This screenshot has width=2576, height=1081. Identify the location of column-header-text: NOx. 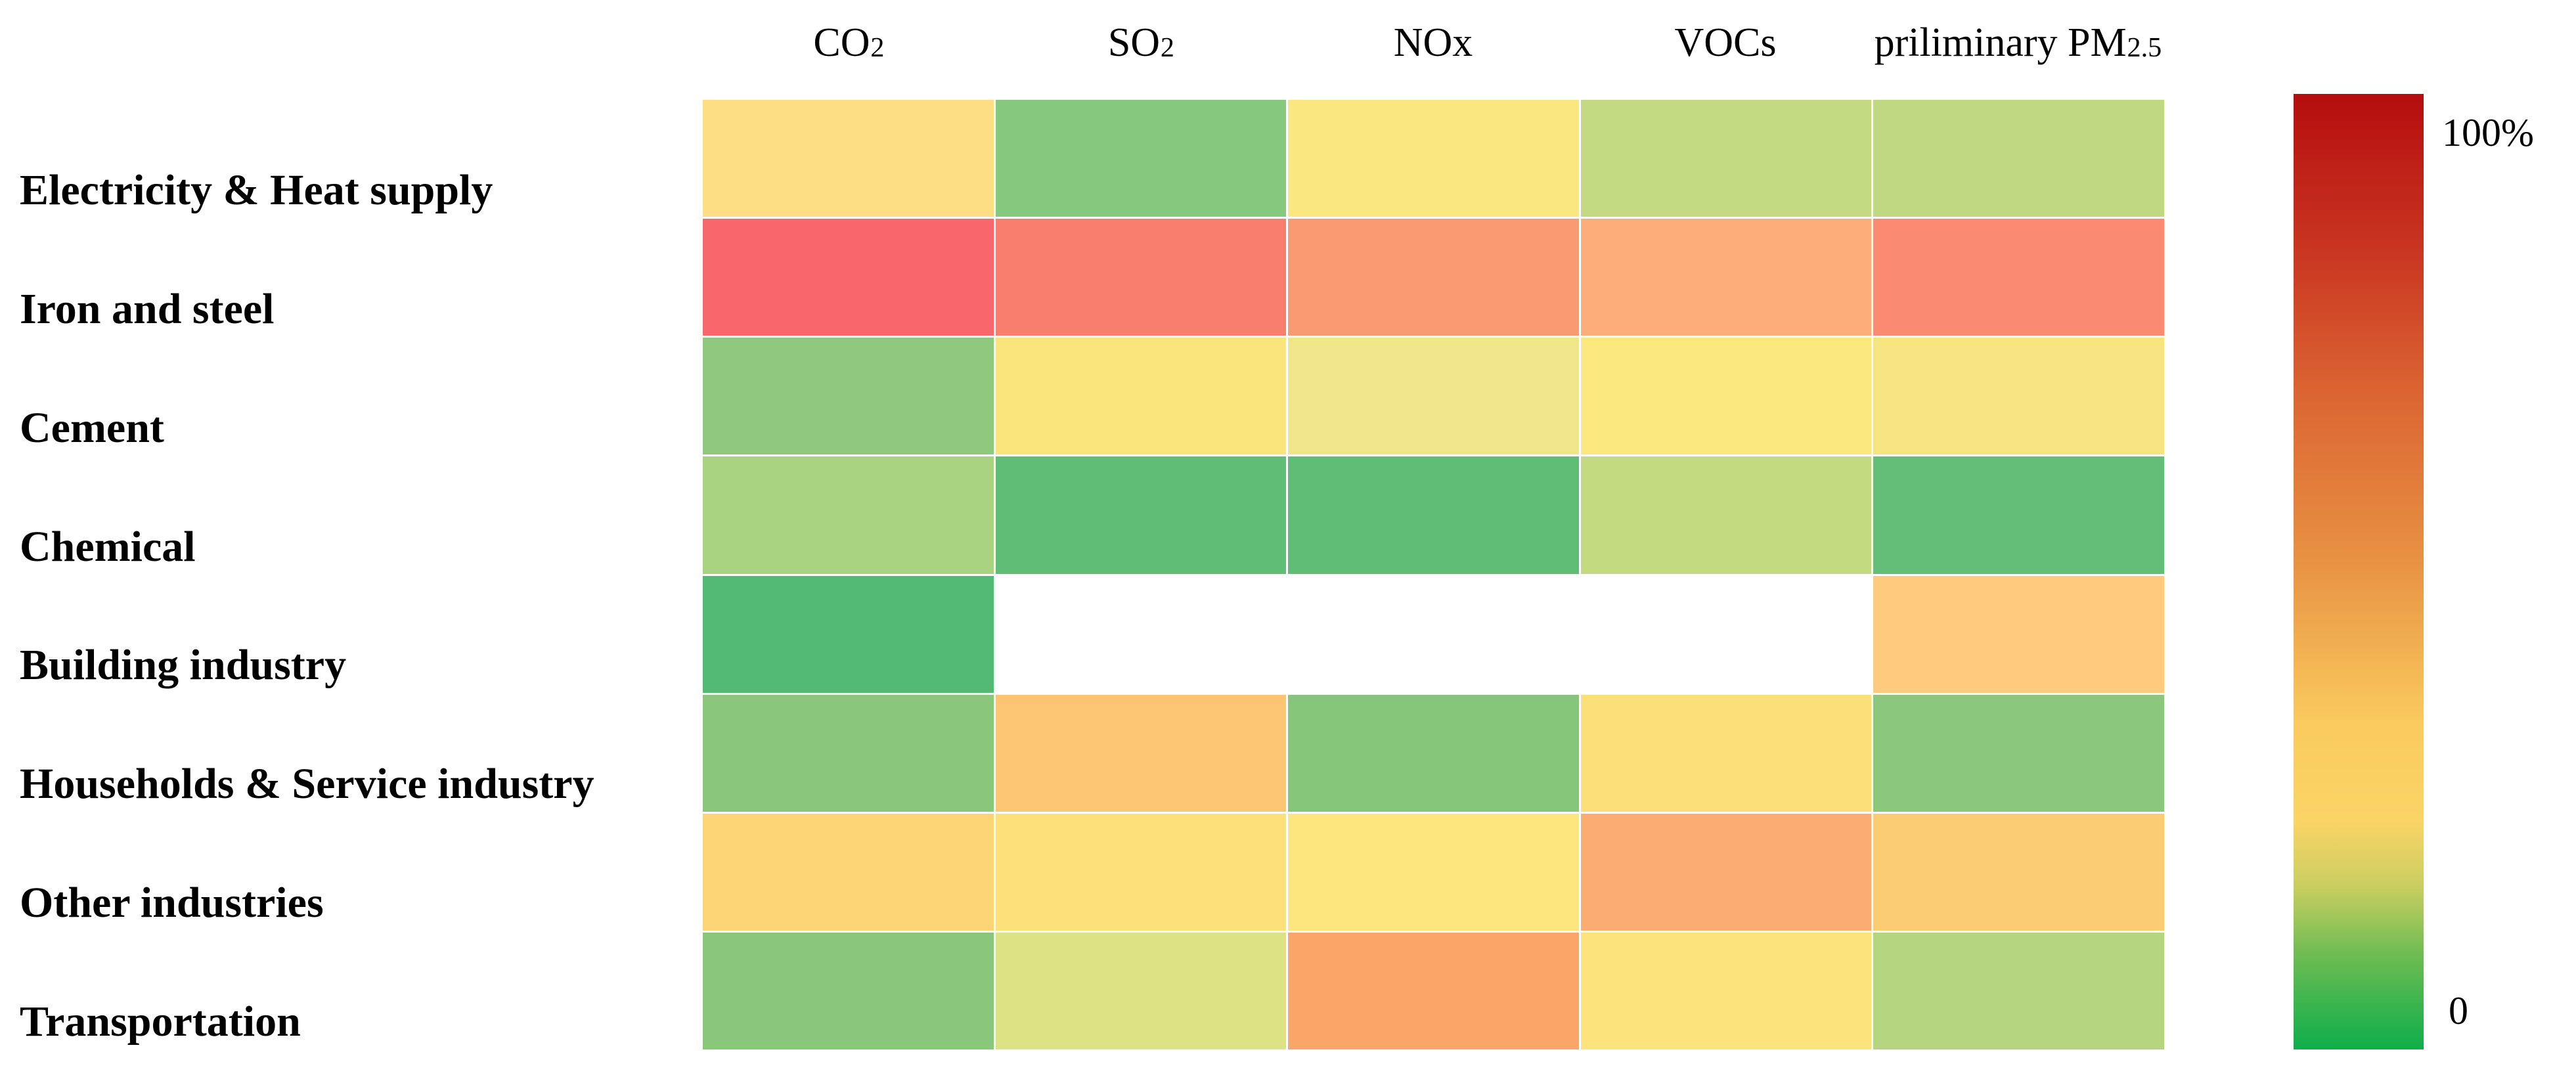
(1433, 42).